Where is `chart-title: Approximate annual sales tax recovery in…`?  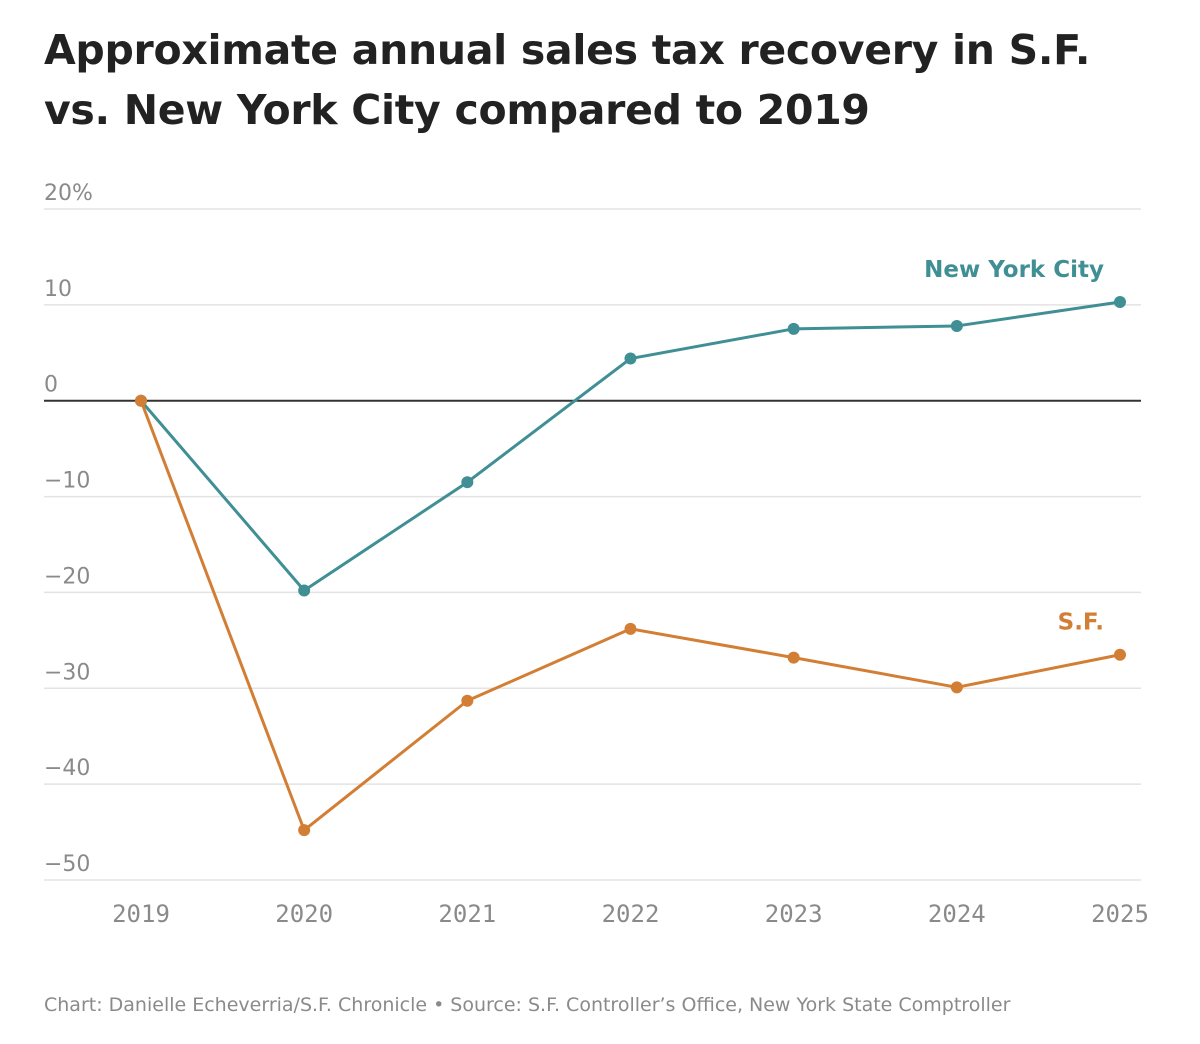
chart-title: Approximate annual sales tax recovery in… is located at coordinates (567, 80).